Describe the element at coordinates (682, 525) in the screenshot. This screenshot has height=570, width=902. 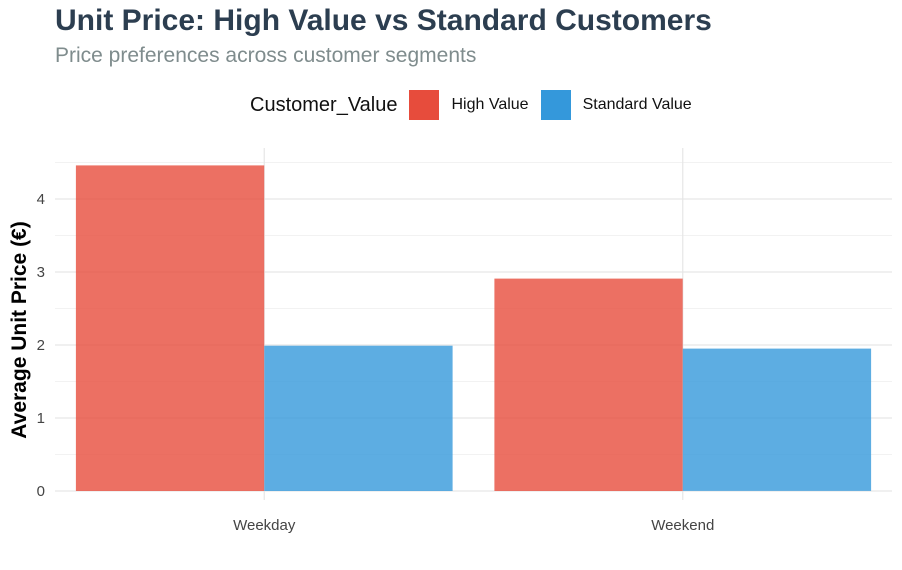
I see `x-tick-label-weekend: Weekend` at that location.